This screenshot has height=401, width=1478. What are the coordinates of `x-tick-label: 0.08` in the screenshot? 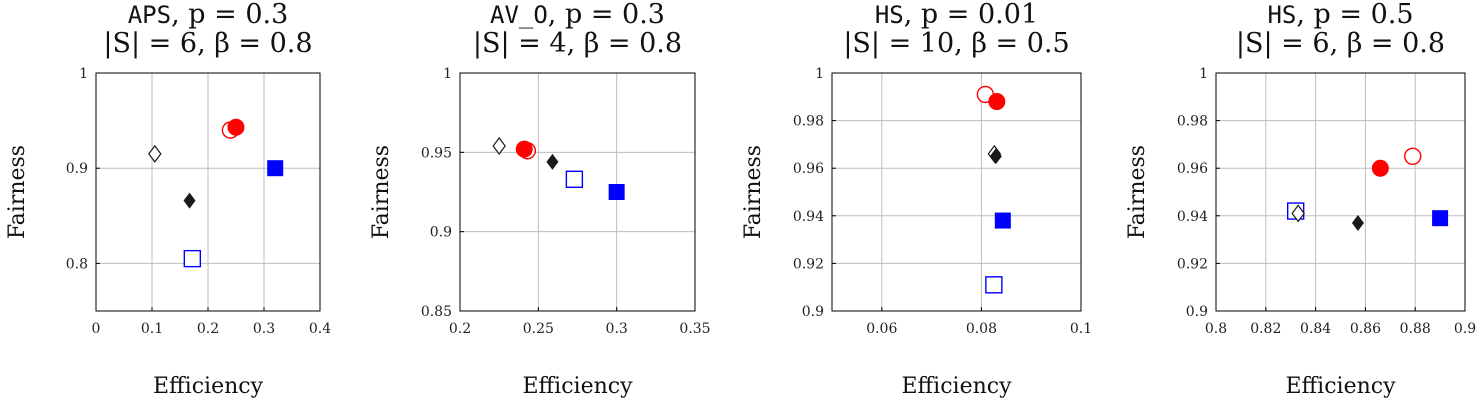 It's located at (981, 329).